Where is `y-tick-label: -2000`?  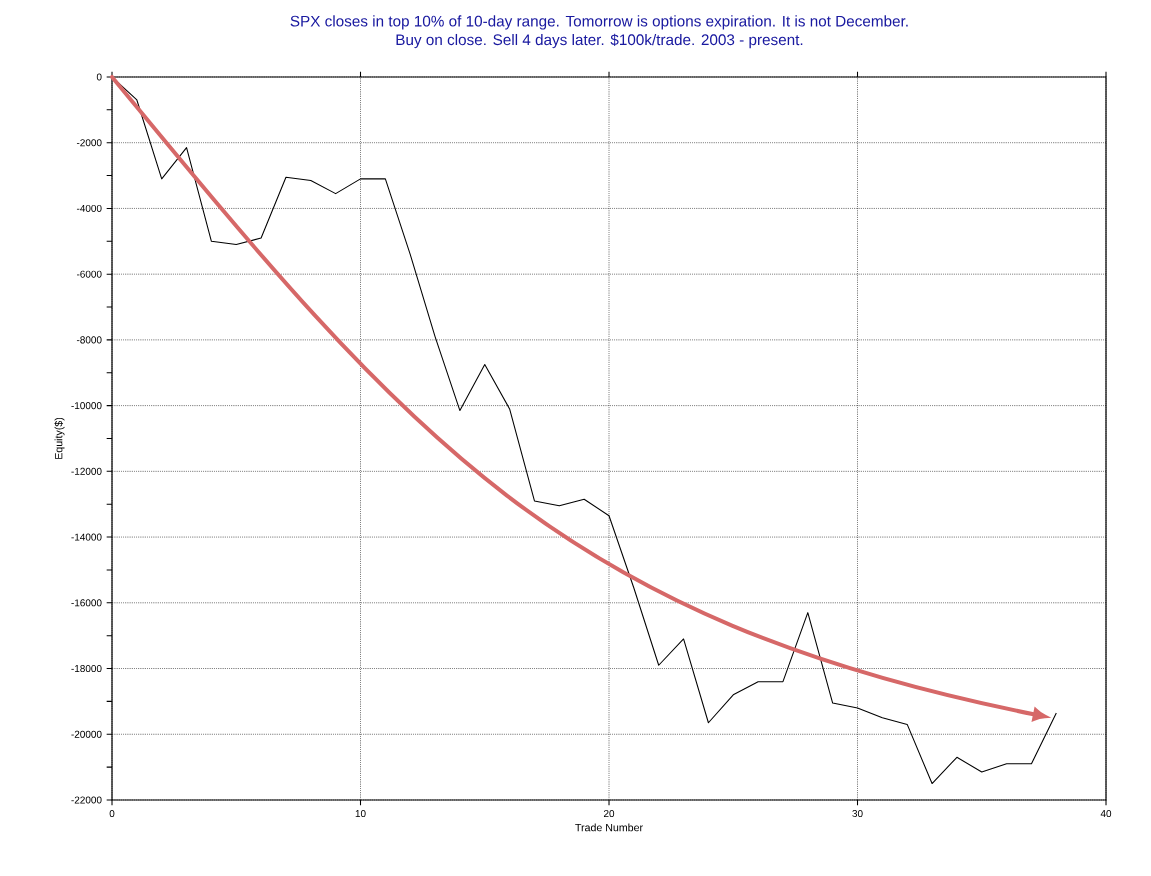
y-tick-label: -2000 is located at coordinates (89, 143).